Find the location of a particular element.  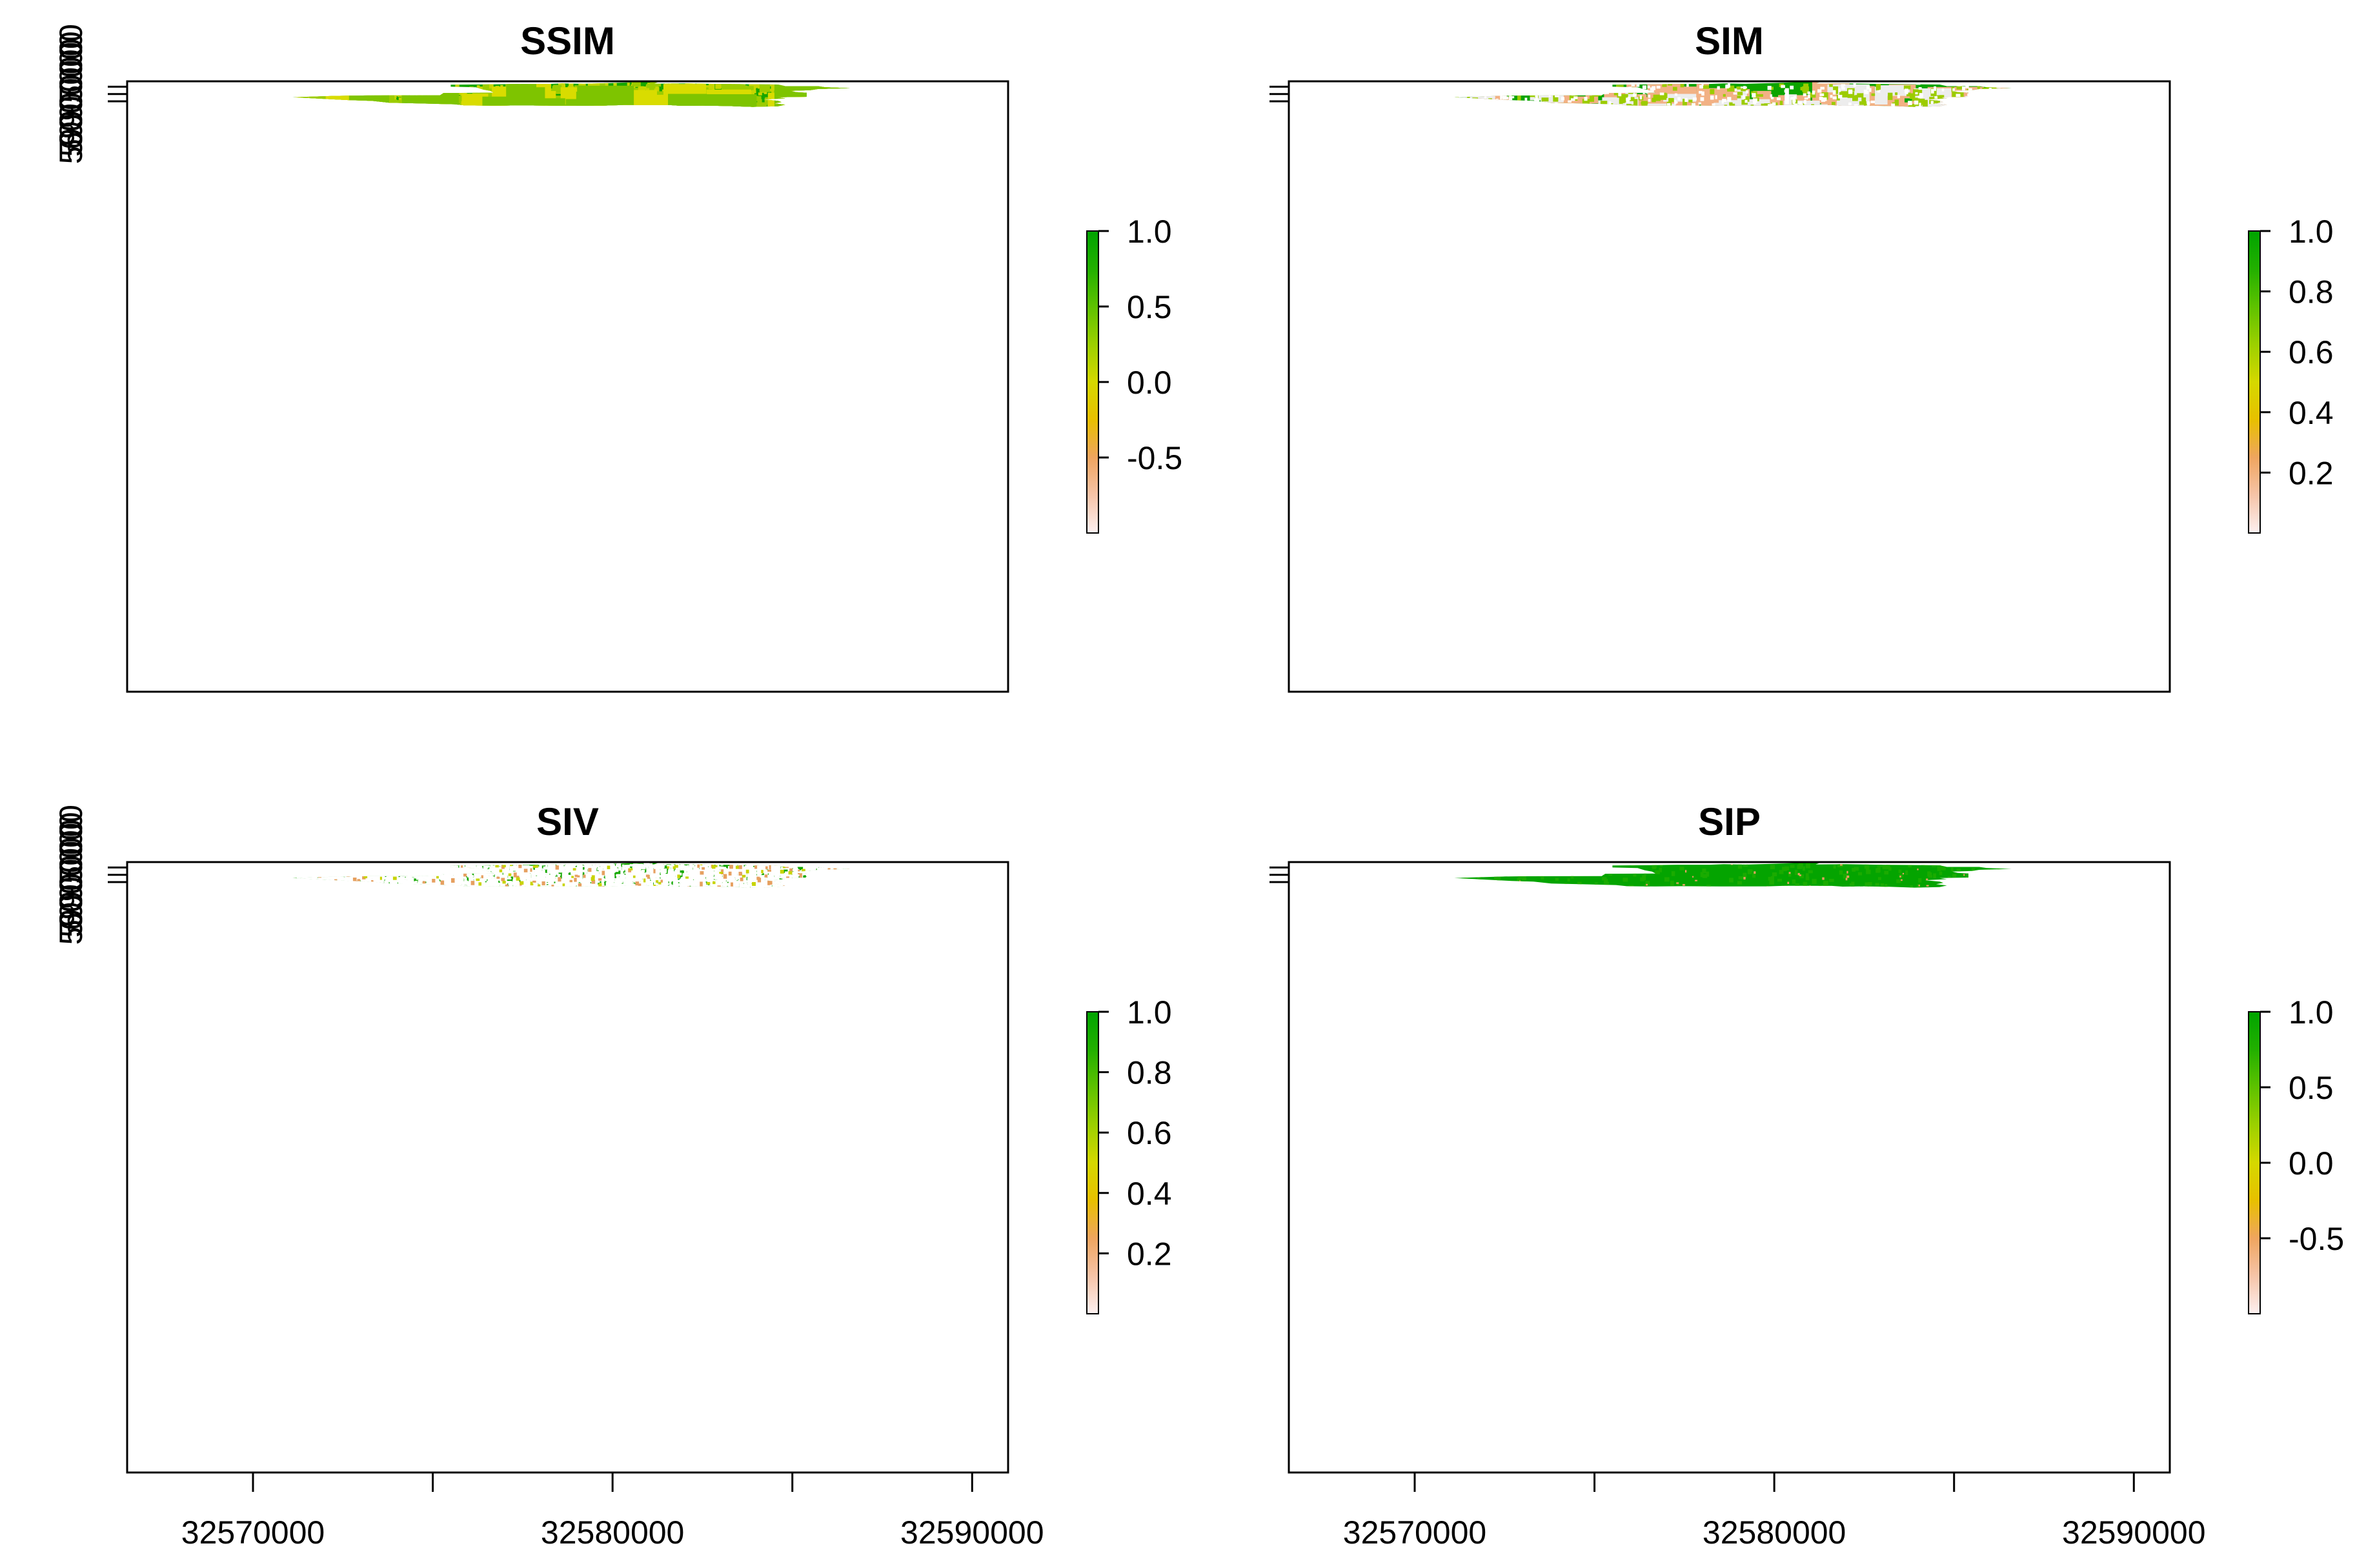

panel-title: SSIM is located at coordinates (567, 41).